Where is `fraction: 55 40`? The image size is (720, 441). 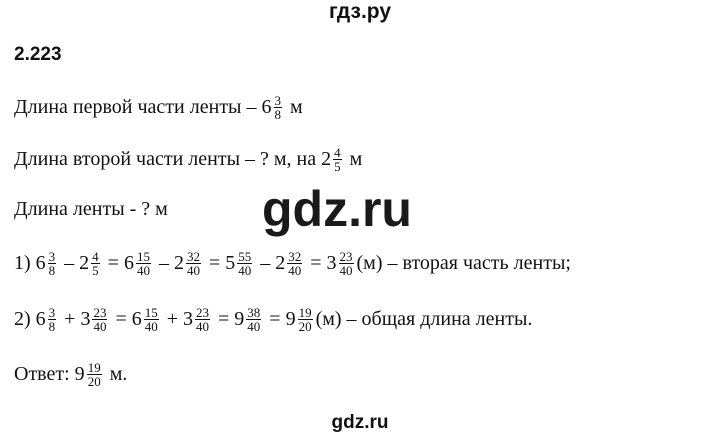 fraction: 55 40 is located at coordinates (245, 263).